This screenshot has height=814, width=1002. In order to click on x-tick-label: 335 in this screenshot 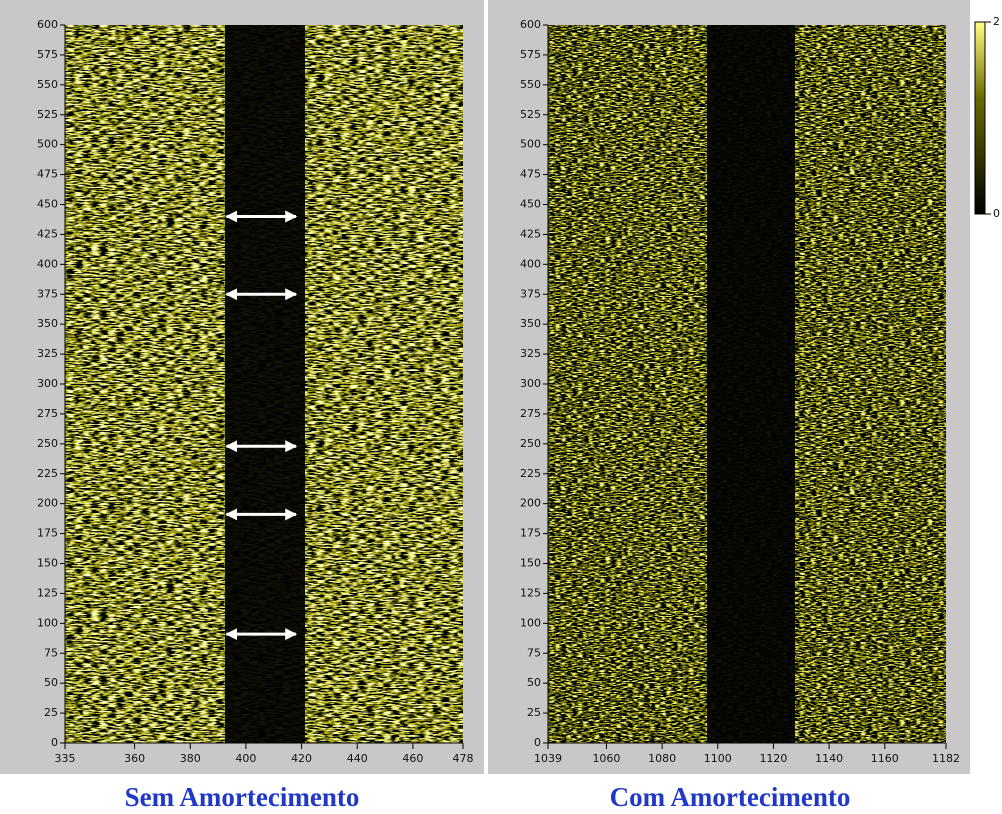, I will do `click(65, 758)`.